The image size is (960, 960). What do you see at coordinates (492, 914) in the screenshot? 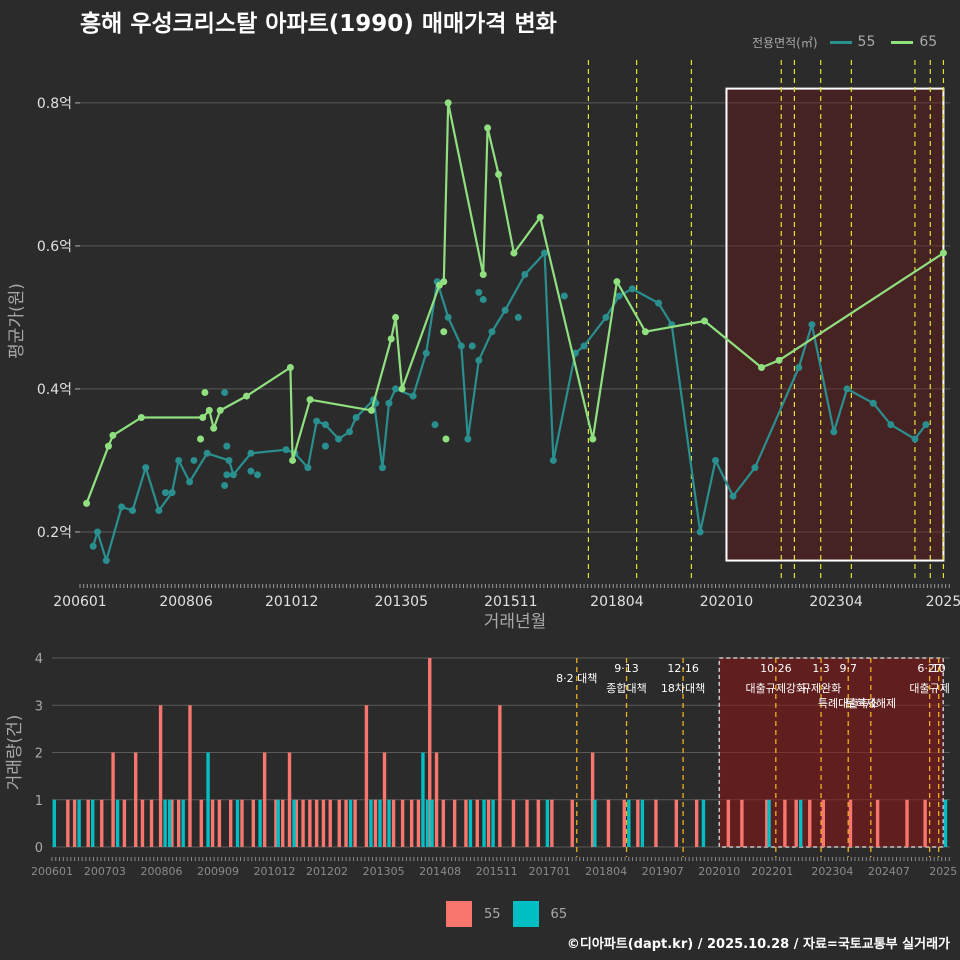
I see `legend-bottom-label-55: 55` at bounding box center [492, 914].